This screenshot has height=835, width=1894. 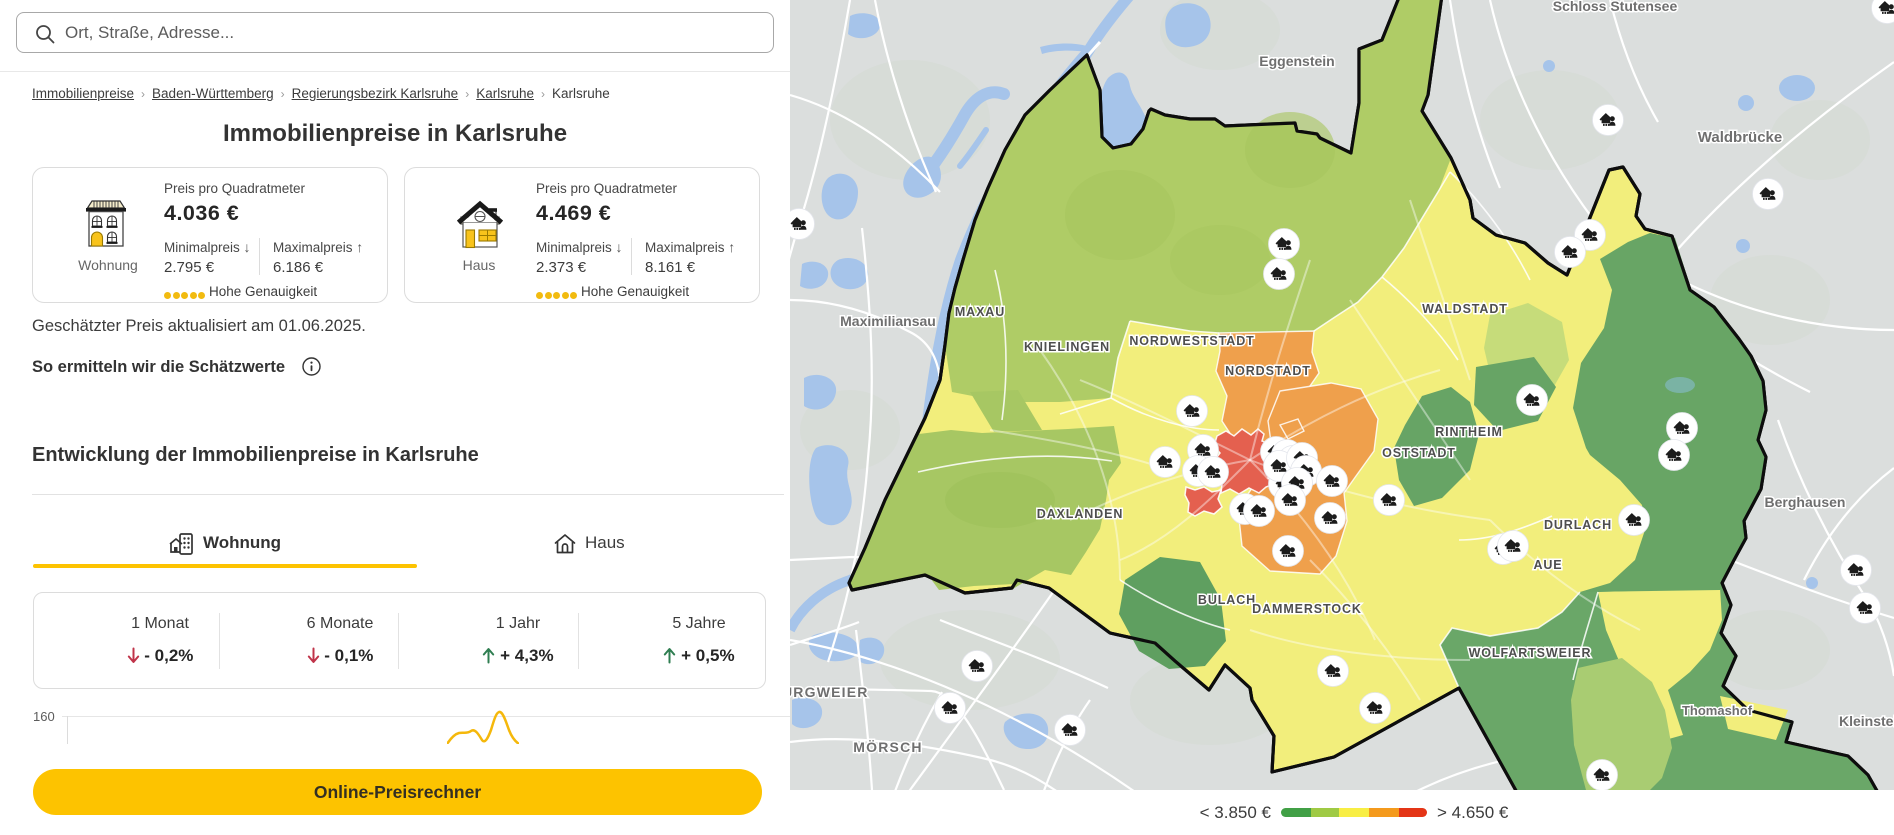 What do you see at coordinates (1465, 309) in the screenshot?
I see `svg-text: WALDSTADT` at bounding box center [1465, 309].